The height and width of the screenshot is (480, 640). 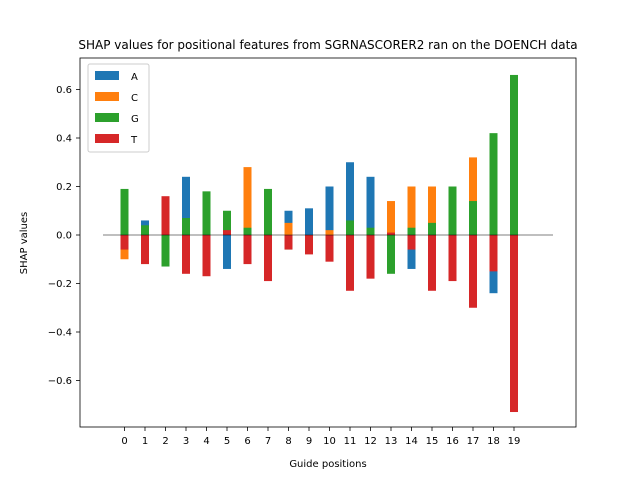 What do you see at coordinates (391, 441) in the screenshot?
I see `x-tick-label-13: 13` at bounding box center [391, 441].